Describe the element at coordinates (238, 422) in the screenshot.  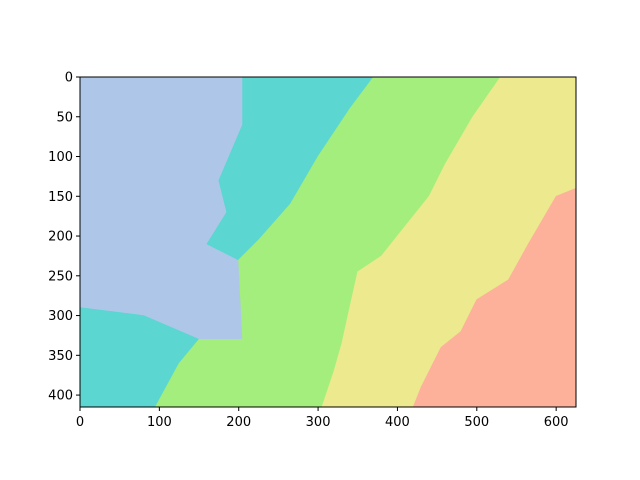
I see `x-tick-label: 200` at that location.